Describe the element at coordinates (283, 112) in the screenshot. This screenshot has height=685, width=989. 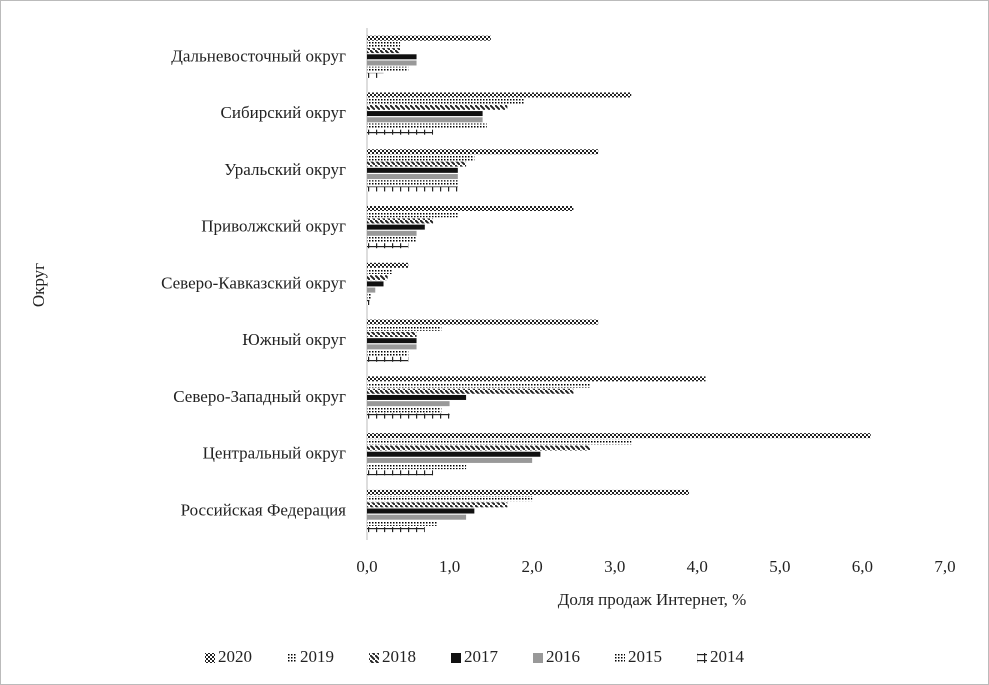
I see `y-tick-label: Сибирский округ` at that location.